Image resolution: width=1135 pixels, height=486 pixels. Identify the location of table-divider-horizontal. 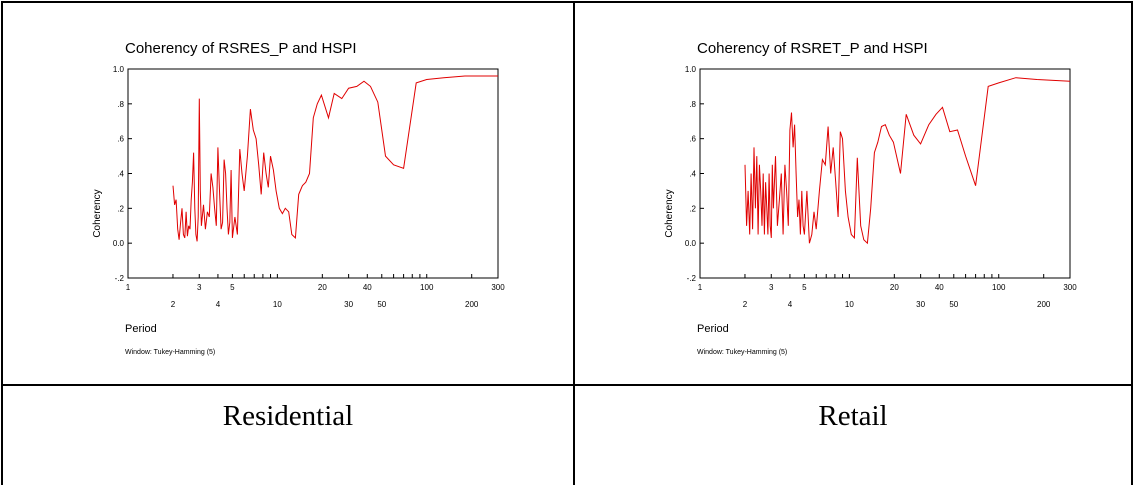
(567, 385).